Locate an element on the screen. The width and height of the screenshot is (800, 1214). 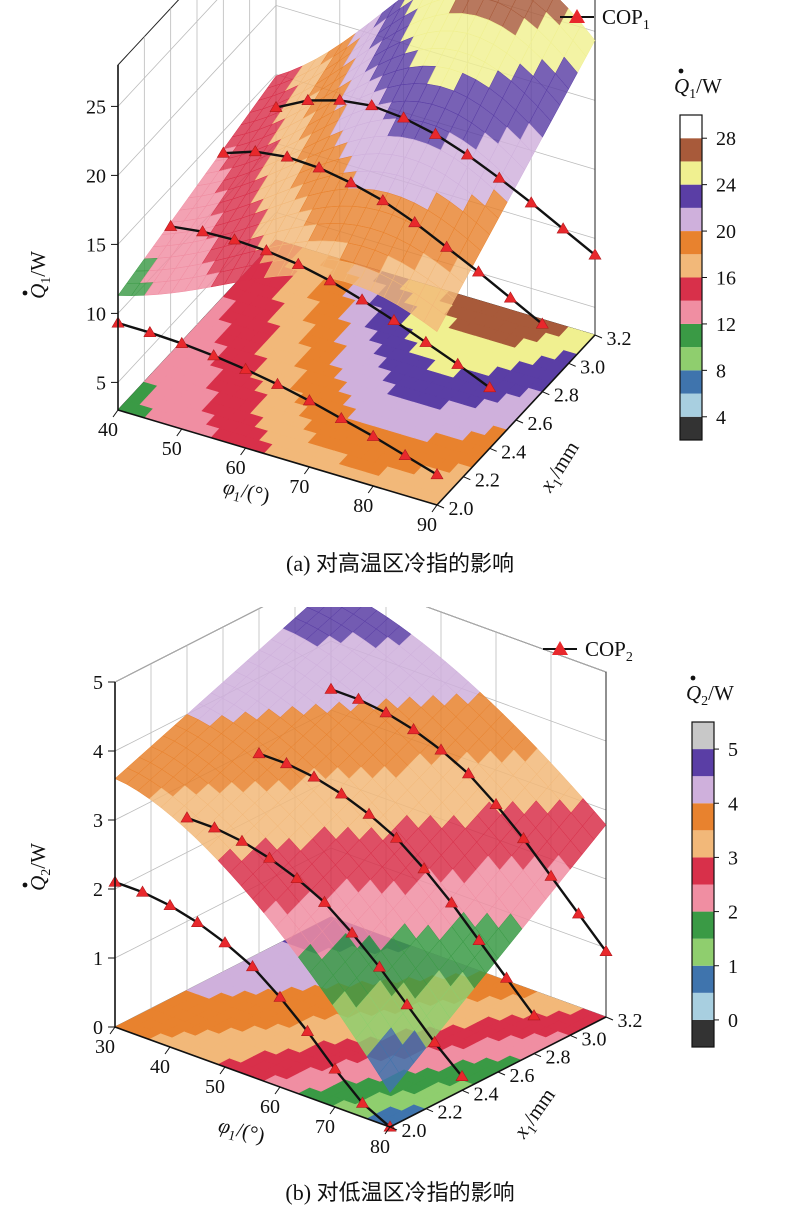
z-axis-label-main: Q is located at coordinates (38, 291).